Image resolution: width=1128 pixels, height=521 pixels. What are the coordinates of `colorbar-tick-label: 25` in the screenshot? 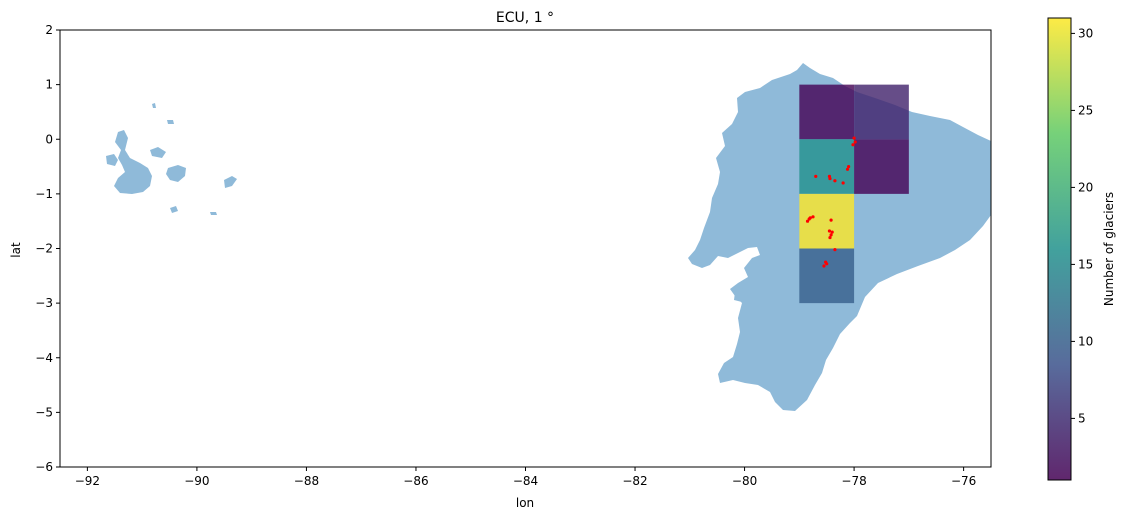 It's located at (1085, 110).